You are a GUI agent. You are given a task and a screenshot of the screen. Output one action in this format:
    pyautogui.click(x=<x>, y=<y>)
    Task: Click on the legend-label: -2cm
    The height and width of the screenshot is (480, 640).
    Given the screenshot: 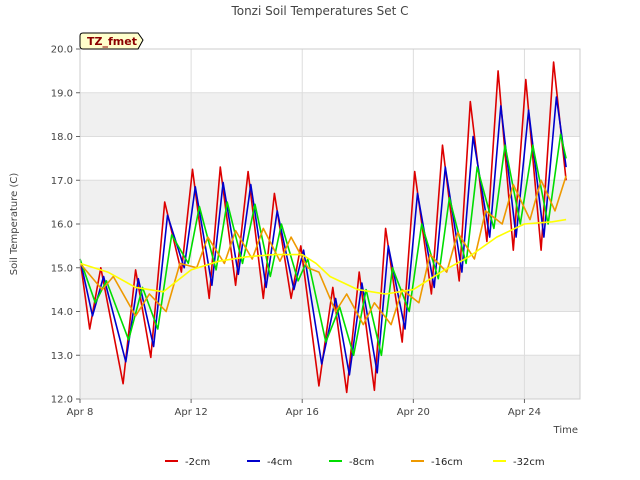 What is the action you would take?
    pyautogui.click(x=197, y=462)
    